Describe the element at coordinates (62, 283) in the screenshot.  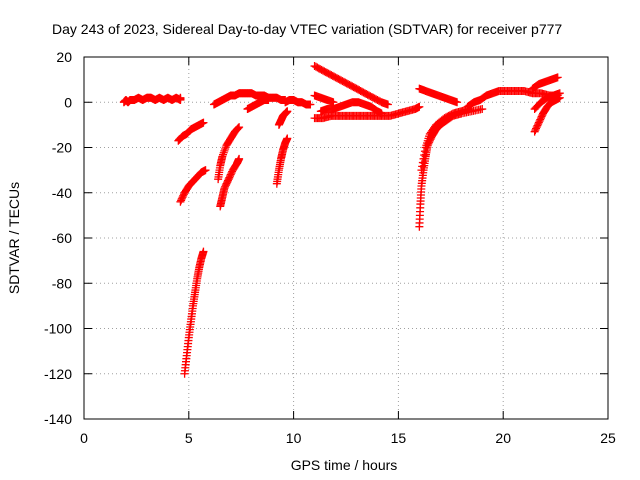
I see `y-tick-label: -80` at that location.